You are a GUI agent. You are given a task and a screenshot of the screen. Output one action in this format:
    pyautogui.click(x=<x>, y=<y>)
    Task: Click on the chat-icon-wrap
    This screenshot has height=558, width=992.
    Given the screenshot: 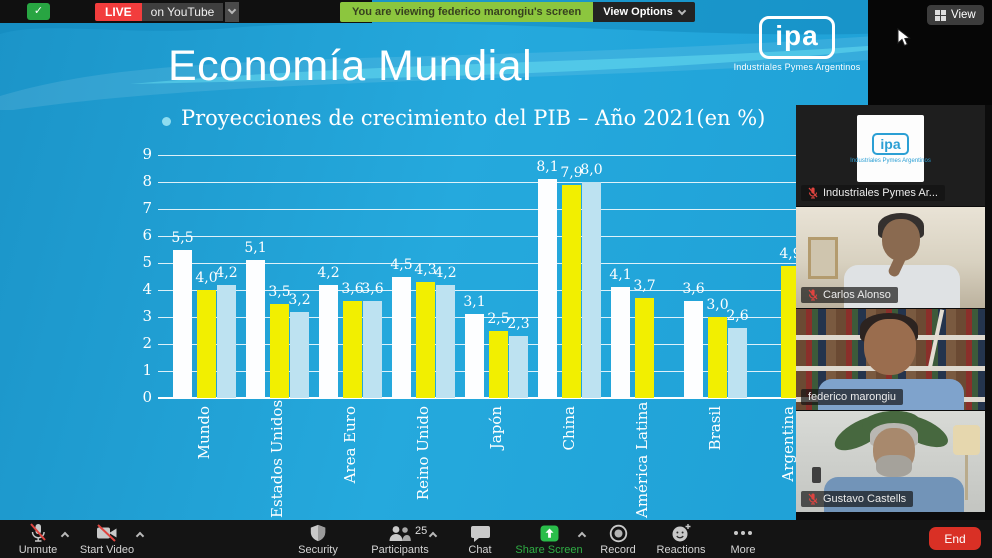 What is the action you would take?
    pyautogui.click(x=480, y=533)
    